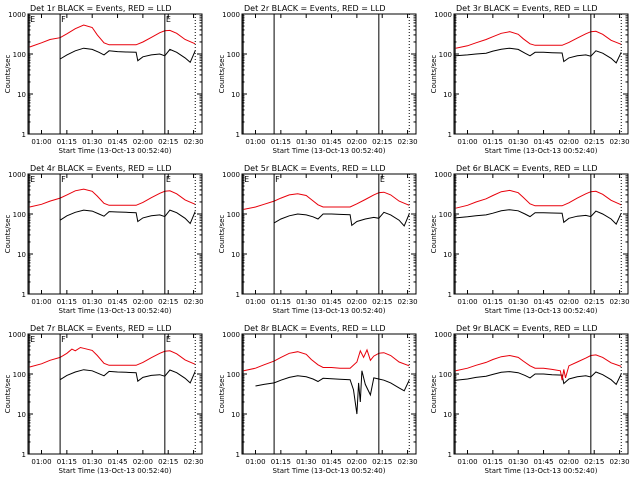  Describe the element at coordinates (527, 8) in the screenshot. I see `panel-title: Det 3r BLACK = Events, RED = LLD` at that location.